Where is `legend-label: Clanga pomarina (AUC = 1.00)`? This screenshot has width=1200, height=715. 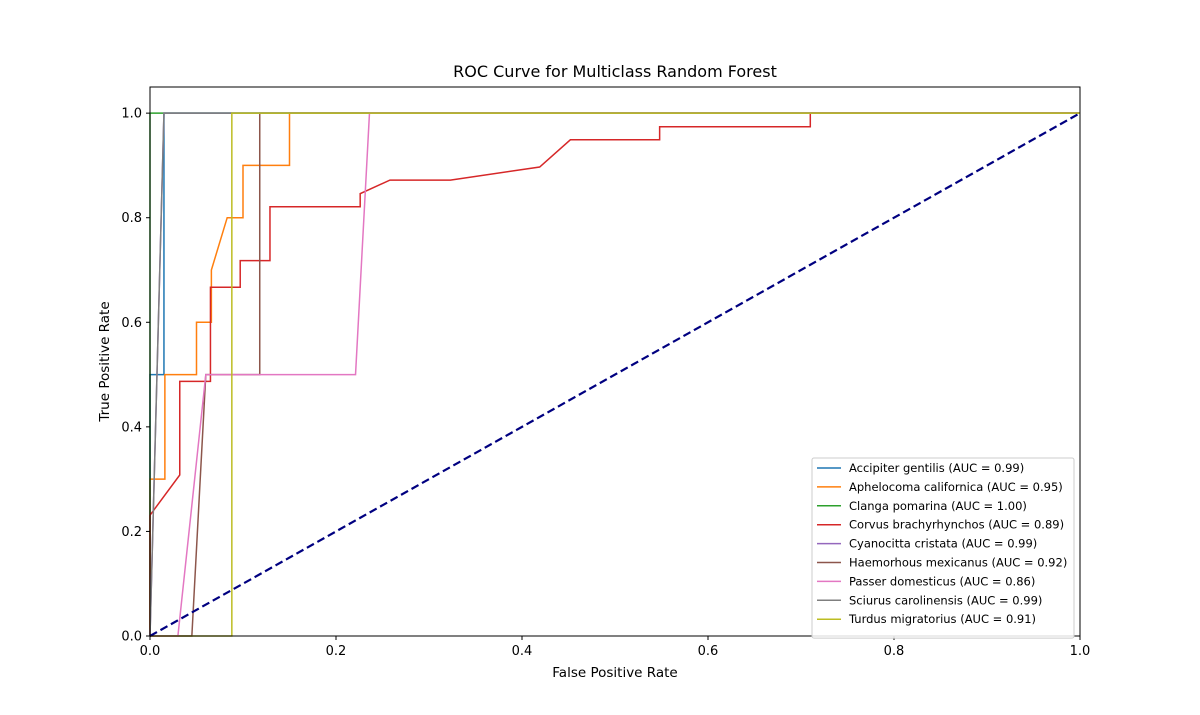
legend-label: Clanga pomarina (AUC = 1.00) is located at coordinates (938, 506).